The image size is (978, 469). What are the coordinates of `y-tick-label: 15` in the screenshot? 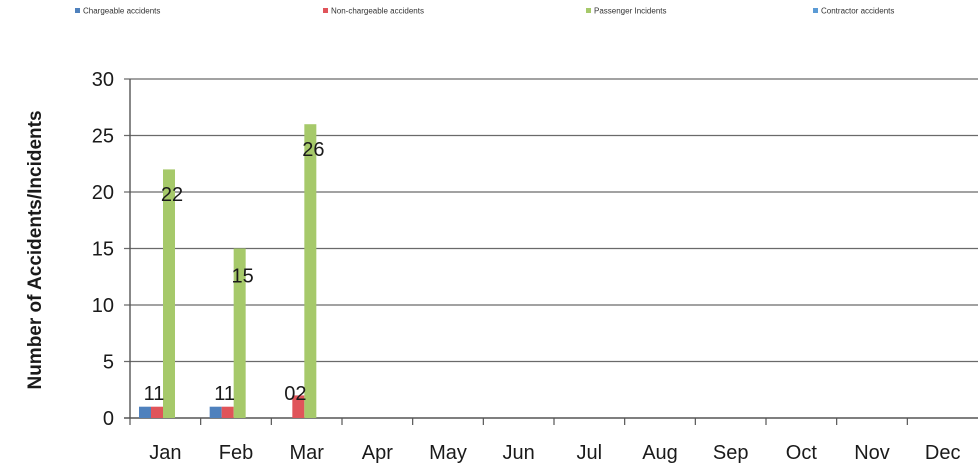 It's located at (103, 250).